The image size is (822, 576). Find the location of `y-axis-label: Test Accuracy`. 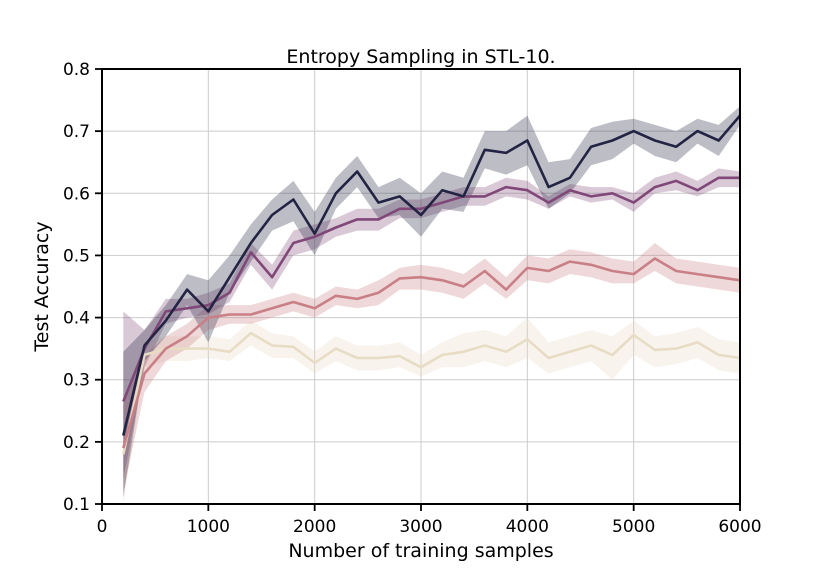

y-axis-label: Test Accuracy is located at coordinates (42, 286).